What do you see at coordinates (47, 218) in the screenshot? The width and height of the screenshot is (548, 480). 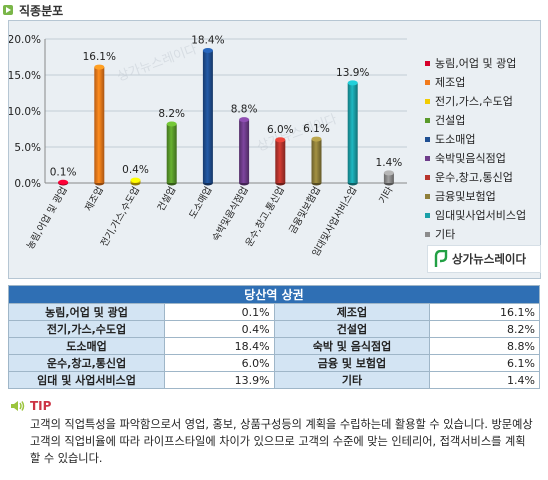 I see `x-category-label: 농림,어업 및 광업` at bounding box center [47, 218].